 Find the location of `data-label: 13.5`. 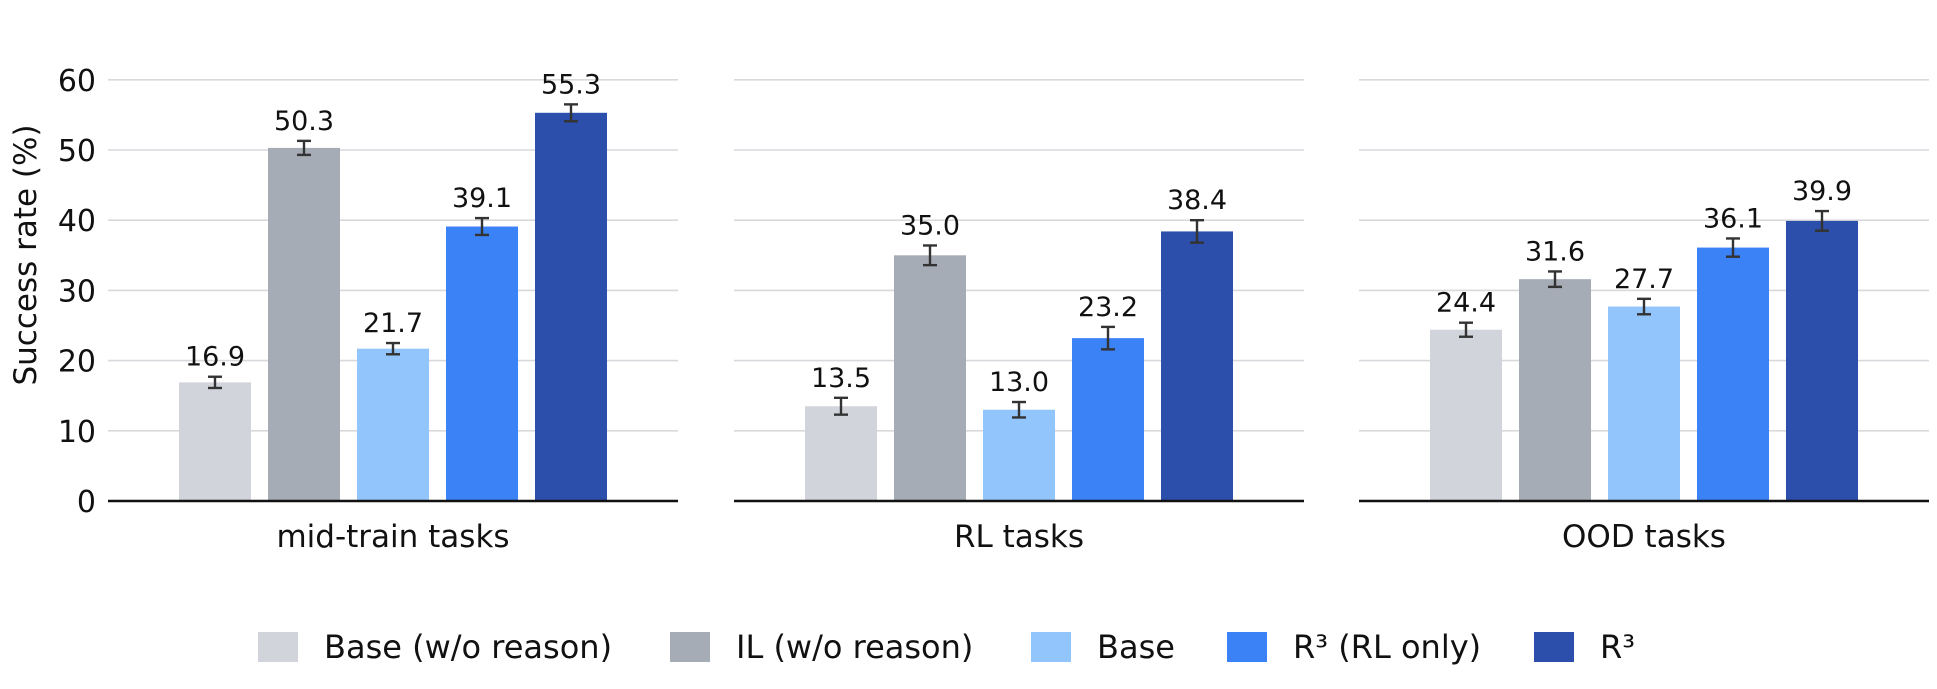

data-label: 13.5 is located at coordinates (841, 378).